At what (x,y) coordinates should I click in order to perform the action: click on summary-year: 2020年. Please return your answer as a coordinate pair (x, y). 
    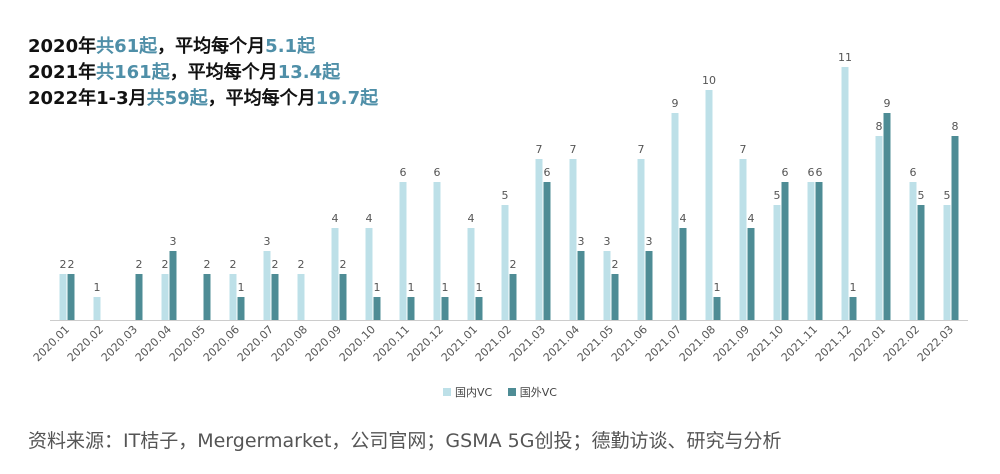
    Looking at the image, I should click on (62, 46).